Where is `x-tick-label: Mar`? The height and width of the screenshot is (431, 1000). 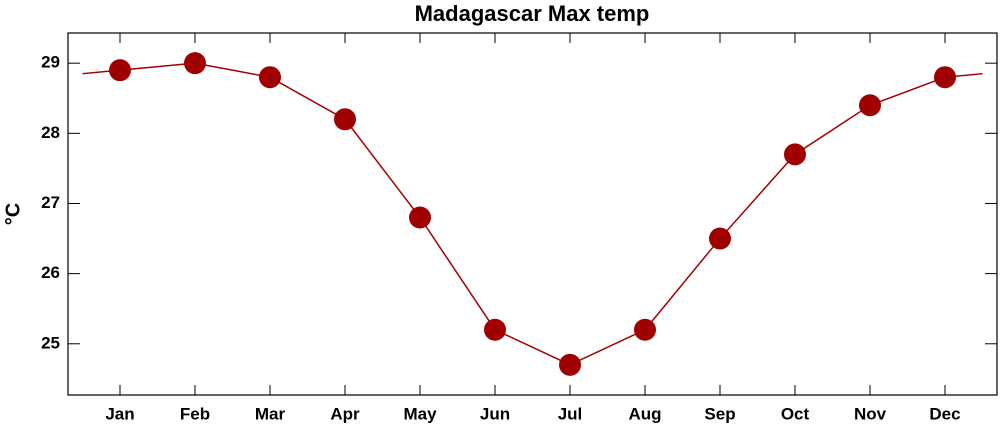
x-tick-label: Mar is located at coordinates (270, 413).